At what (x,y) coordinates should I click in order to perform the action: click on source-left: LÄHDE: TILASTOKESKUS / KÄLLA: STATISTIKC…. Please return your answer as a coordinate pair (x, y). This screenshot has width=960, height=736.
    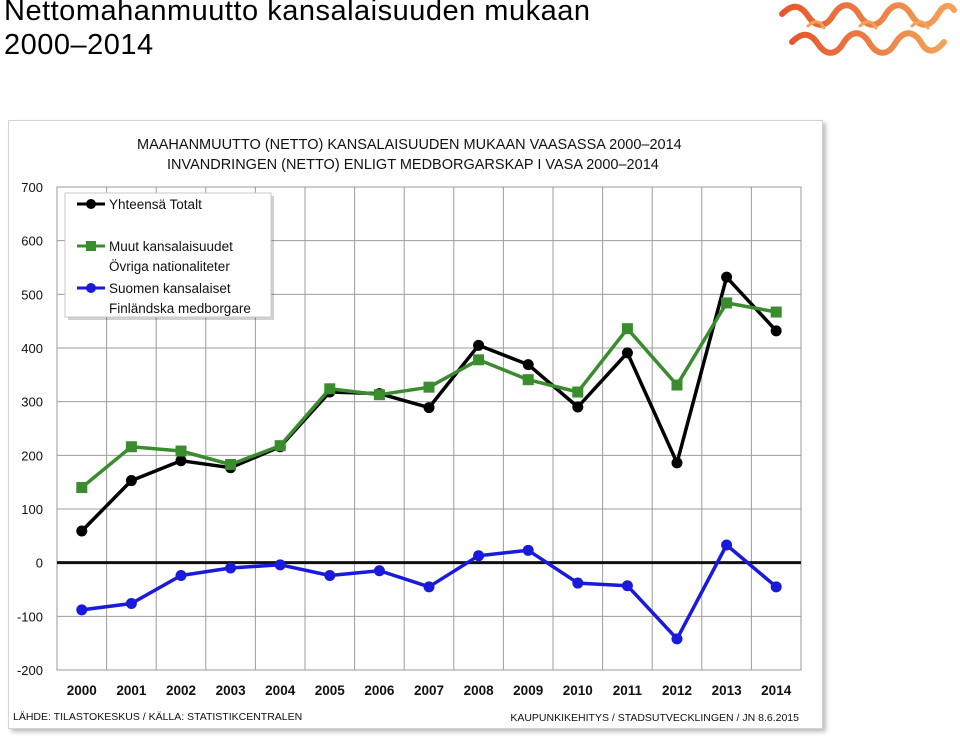
    Looking at the image, I should click on (157, 717).